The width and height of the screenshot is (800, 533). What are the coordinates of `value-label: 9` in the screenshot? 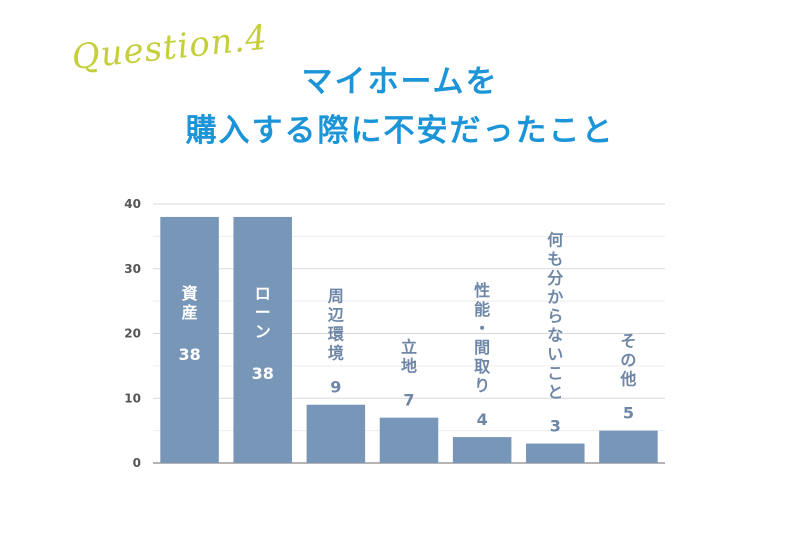 It's located at (335, 387).